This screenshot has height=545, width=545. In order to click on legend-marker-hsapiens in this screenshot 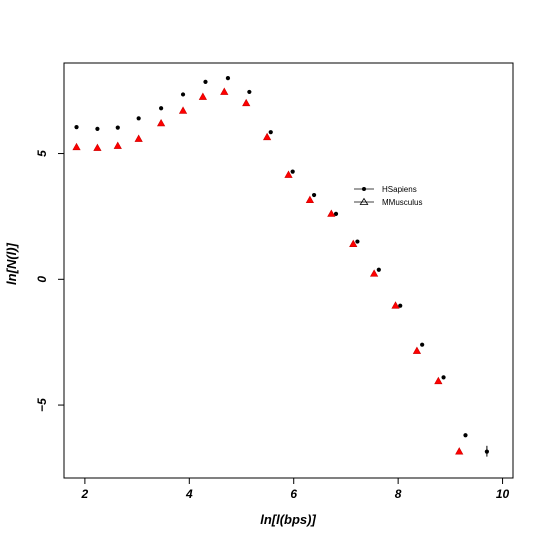, I will do `click(364, 189)`.